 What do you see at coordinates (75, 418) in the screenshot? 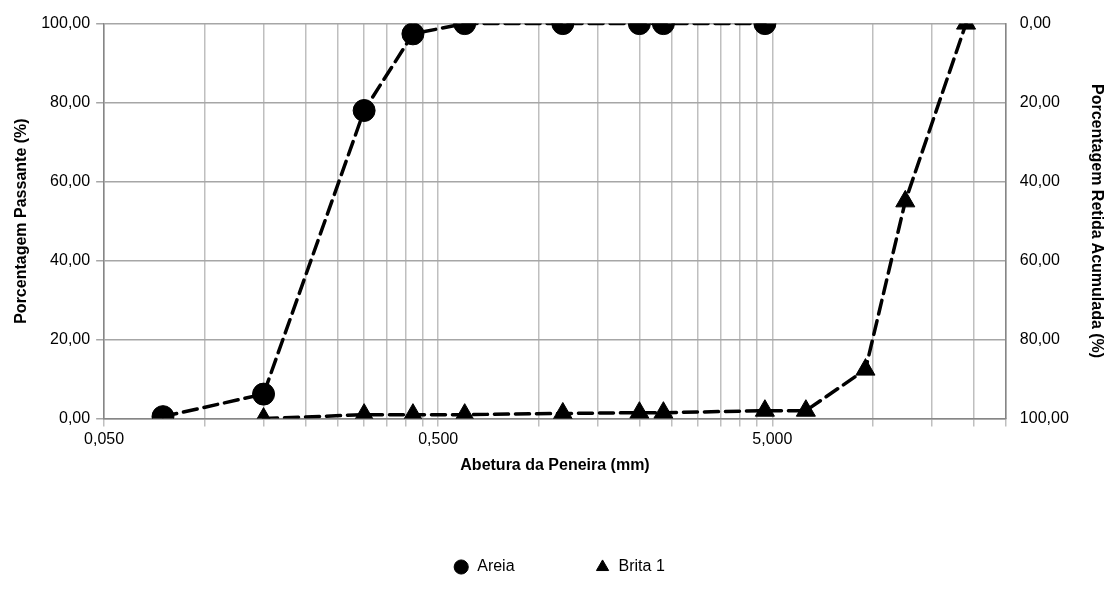
I see `y-tick-label: 0,00` at bounding box center [75, 418].